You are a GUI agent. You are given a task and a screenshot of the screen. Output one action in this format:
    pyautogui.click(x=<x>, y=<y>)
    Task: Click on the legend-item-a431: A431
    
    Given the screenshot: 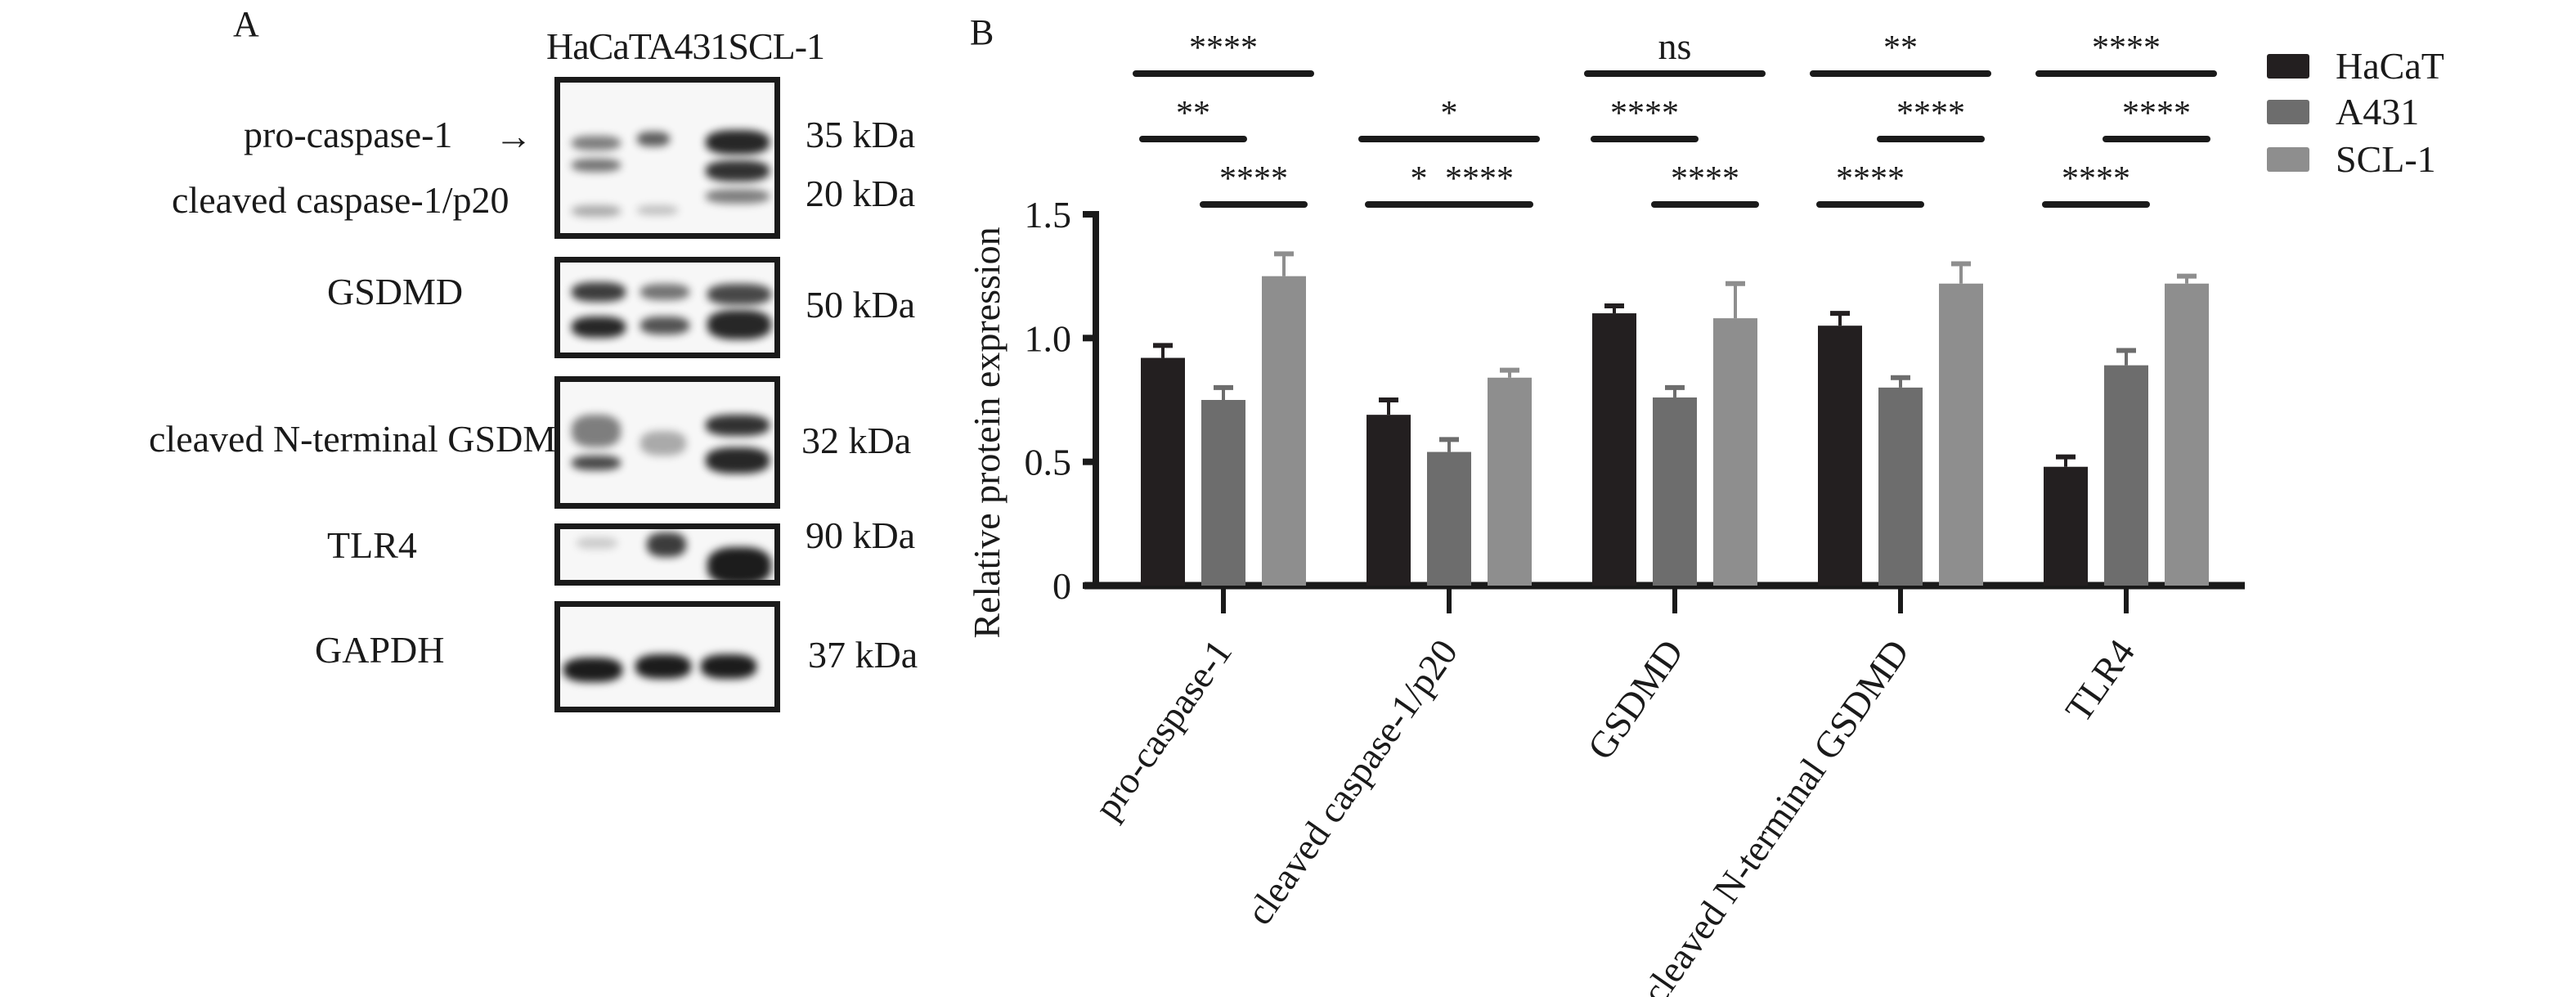 What is the action you would take?
    pyautogui.click(x=2343, y=111)
    